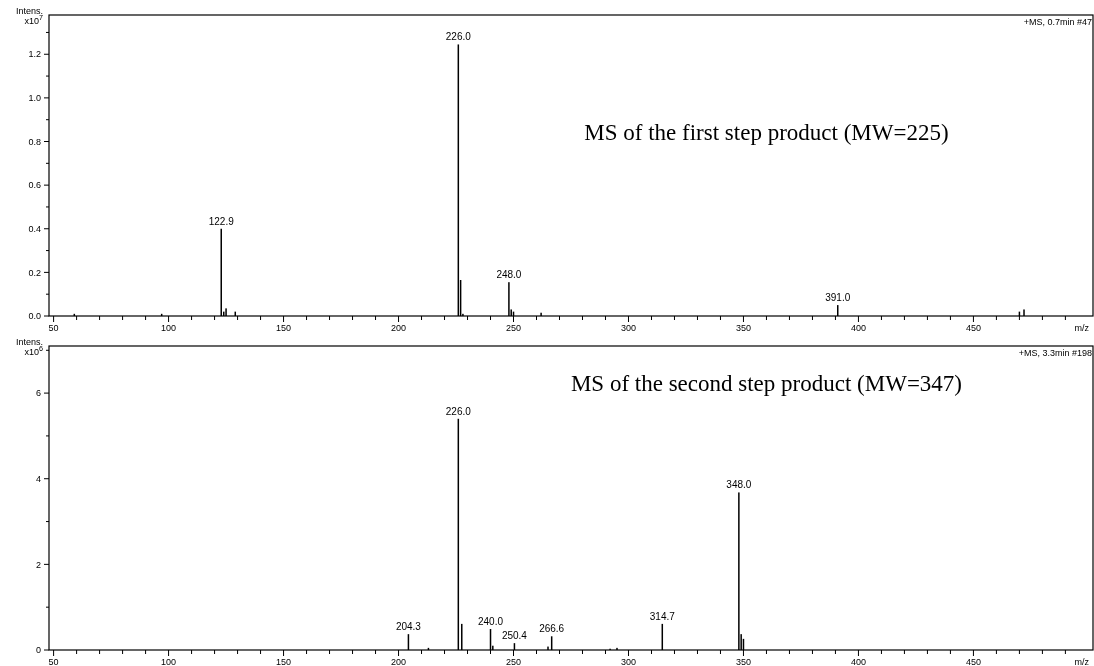 This screenshot has height=666, width=1094. Describe the element at coordinates (1055, 353) in the screenshot. I see `chart-subtitle: +MS, 3.3min #198` at that location.